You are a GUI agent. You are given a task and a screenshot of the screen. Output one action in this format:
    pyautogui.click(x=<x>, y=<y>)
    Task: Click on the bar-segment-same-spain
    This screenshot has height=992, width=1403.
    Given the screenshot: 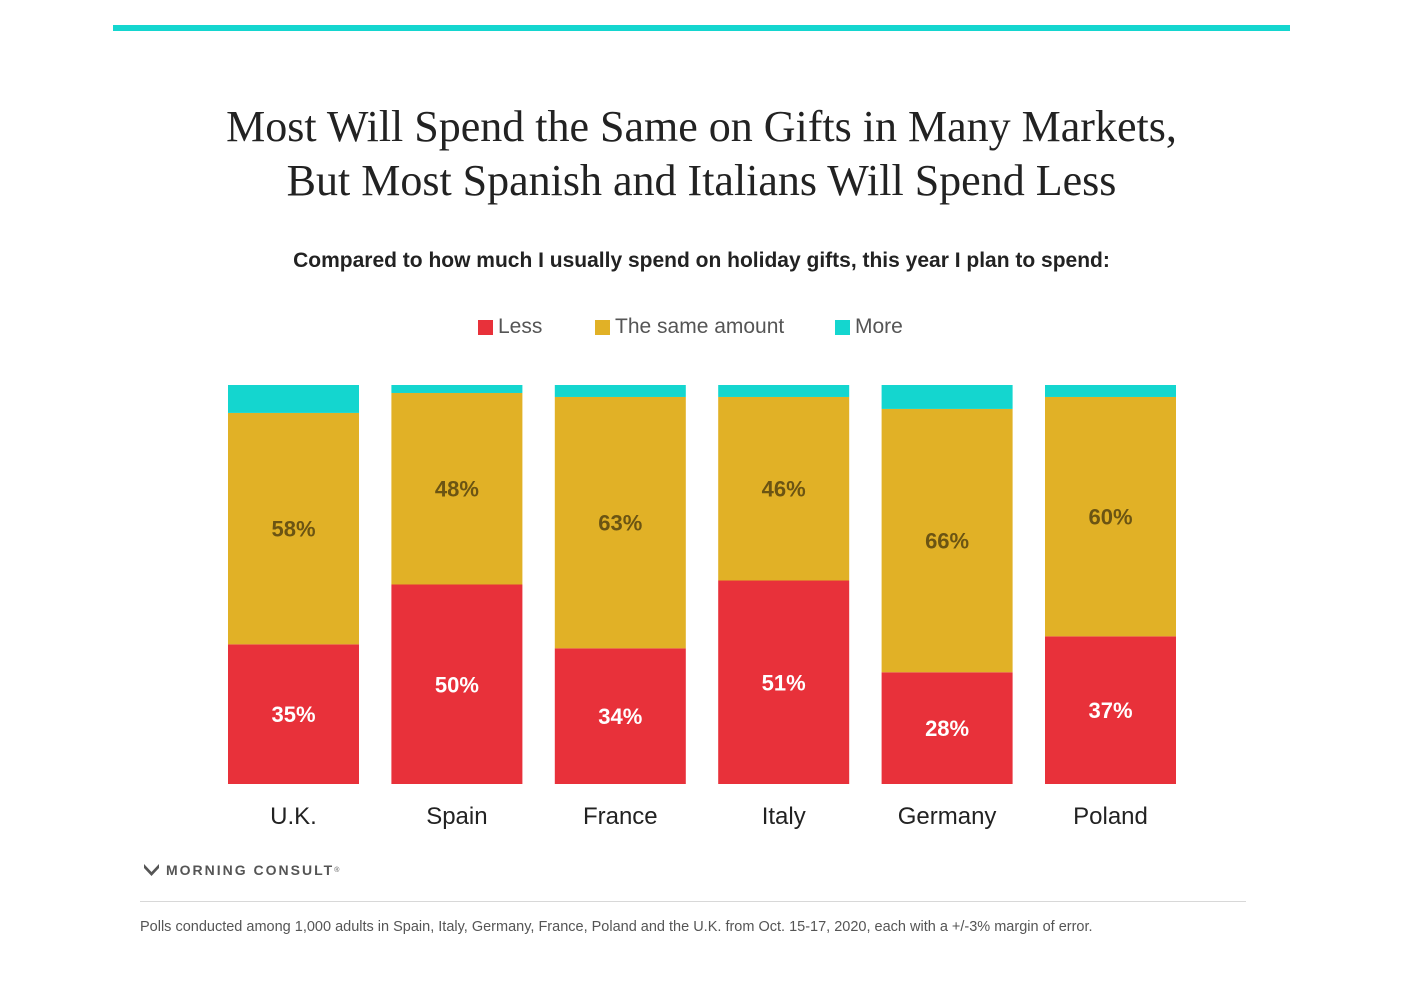 What is the action you would take?
    pyautogui.click(x=457, y=488)
    